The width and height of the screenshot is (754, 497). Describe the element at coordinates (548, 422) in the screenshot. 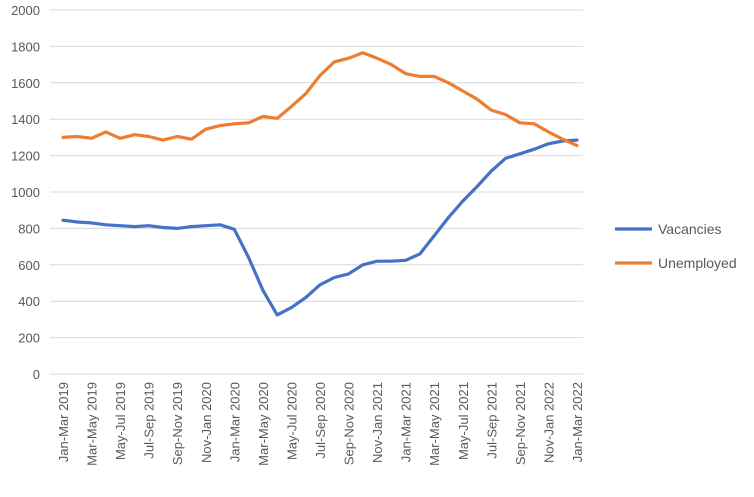

I see `x-tick-label: Nov-Jan 2022` at that location.